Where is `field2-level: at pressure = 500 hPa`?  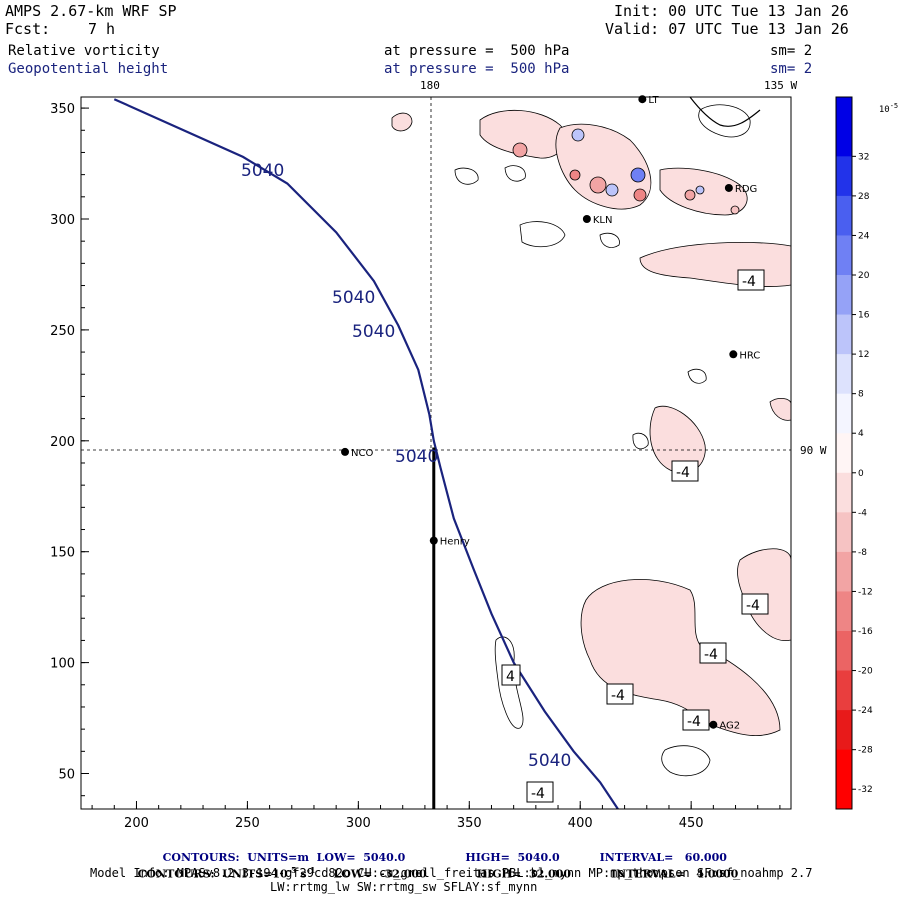
field2-level: at pressure = 500 hPa is located at coordinates (477, 69).